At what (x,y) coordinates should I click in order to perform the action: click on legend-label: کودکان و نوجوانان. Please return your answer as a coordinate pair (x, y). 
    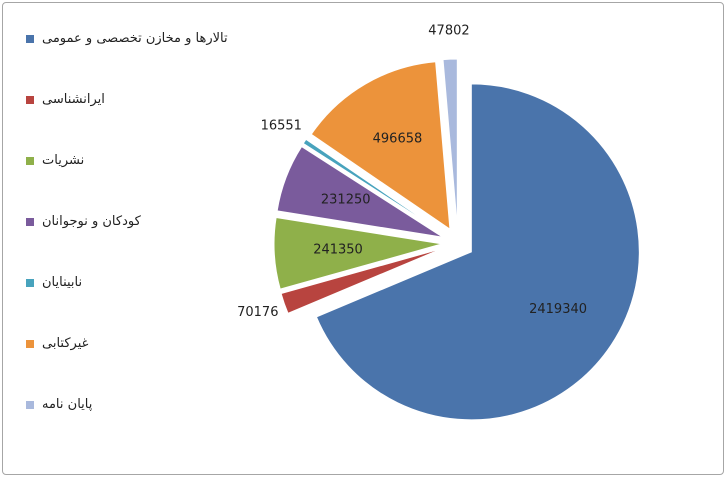
    Looking at the image, I should click on (91, 221).